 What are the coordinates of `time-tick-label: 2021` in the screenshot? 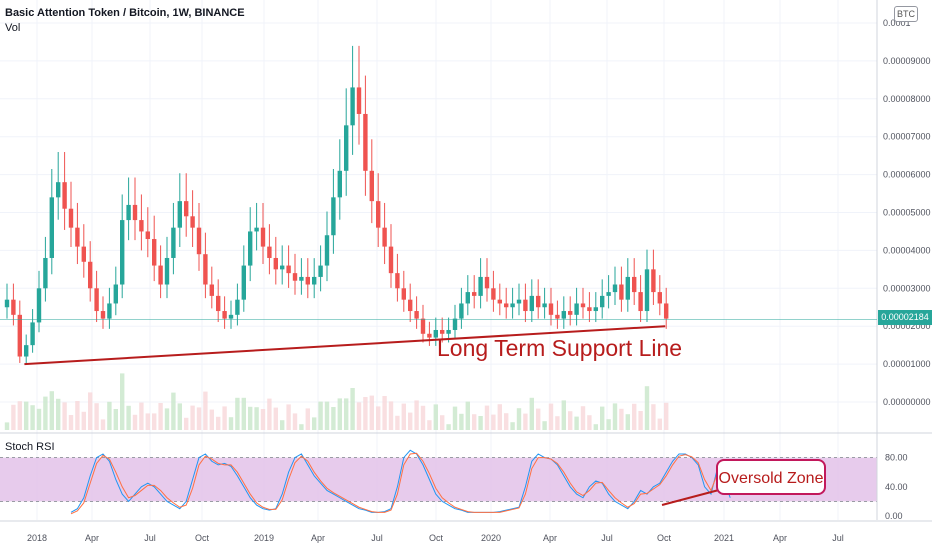 It's located at (724, 538).